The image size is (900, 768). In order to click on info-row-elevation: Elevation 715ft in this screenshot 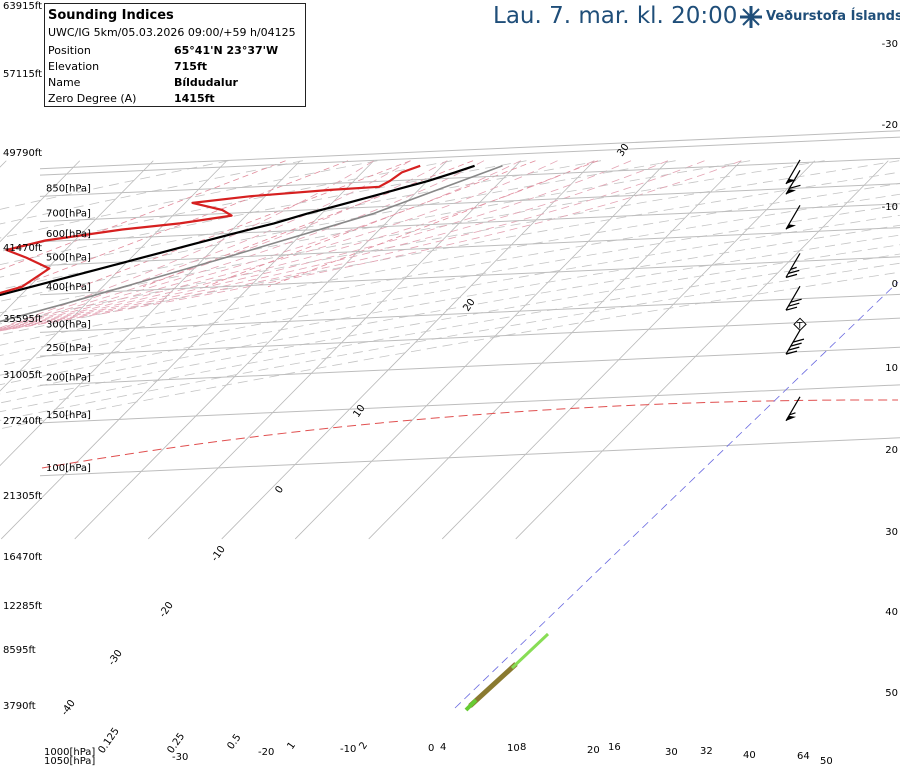, I will do `click(175, 68)`.